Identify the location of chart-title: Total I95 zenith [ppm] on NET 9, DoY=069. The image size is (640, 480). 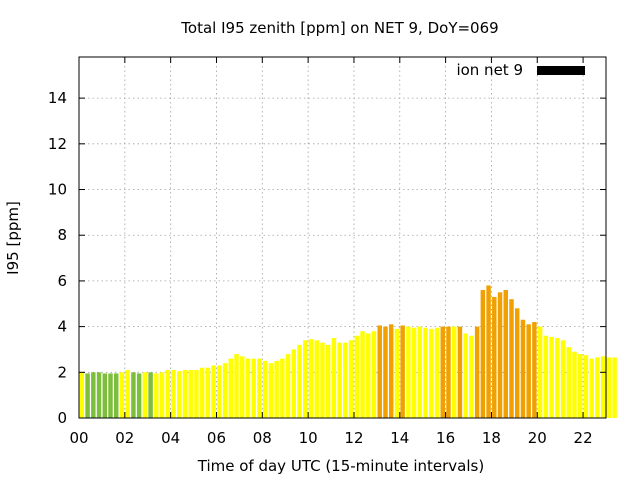
(339, 28).